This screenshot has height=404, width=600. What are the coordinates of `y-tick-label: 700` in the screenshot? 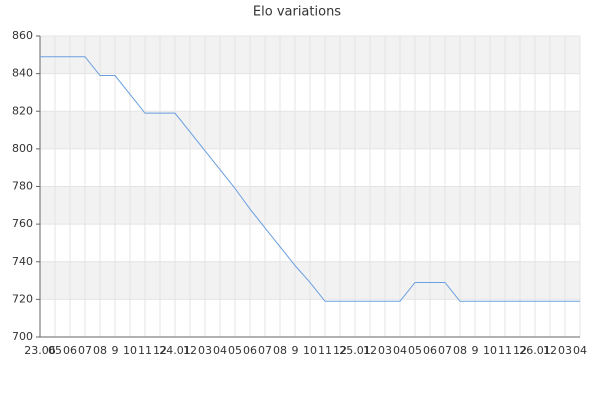 It's located at (22, 336).